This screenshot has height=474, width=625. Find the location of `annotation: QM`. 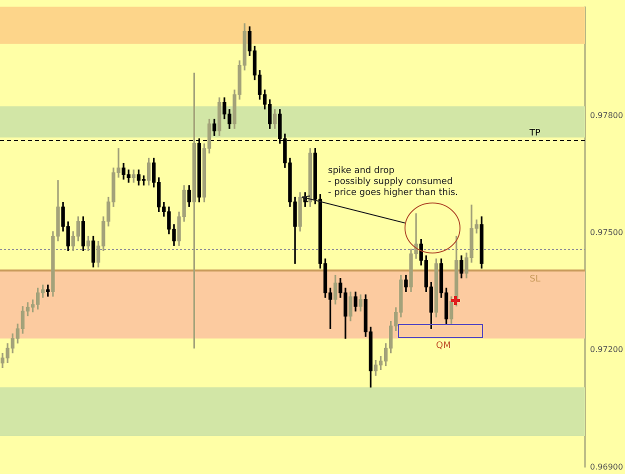

annotation: QM is located at coordinates (443, 346).